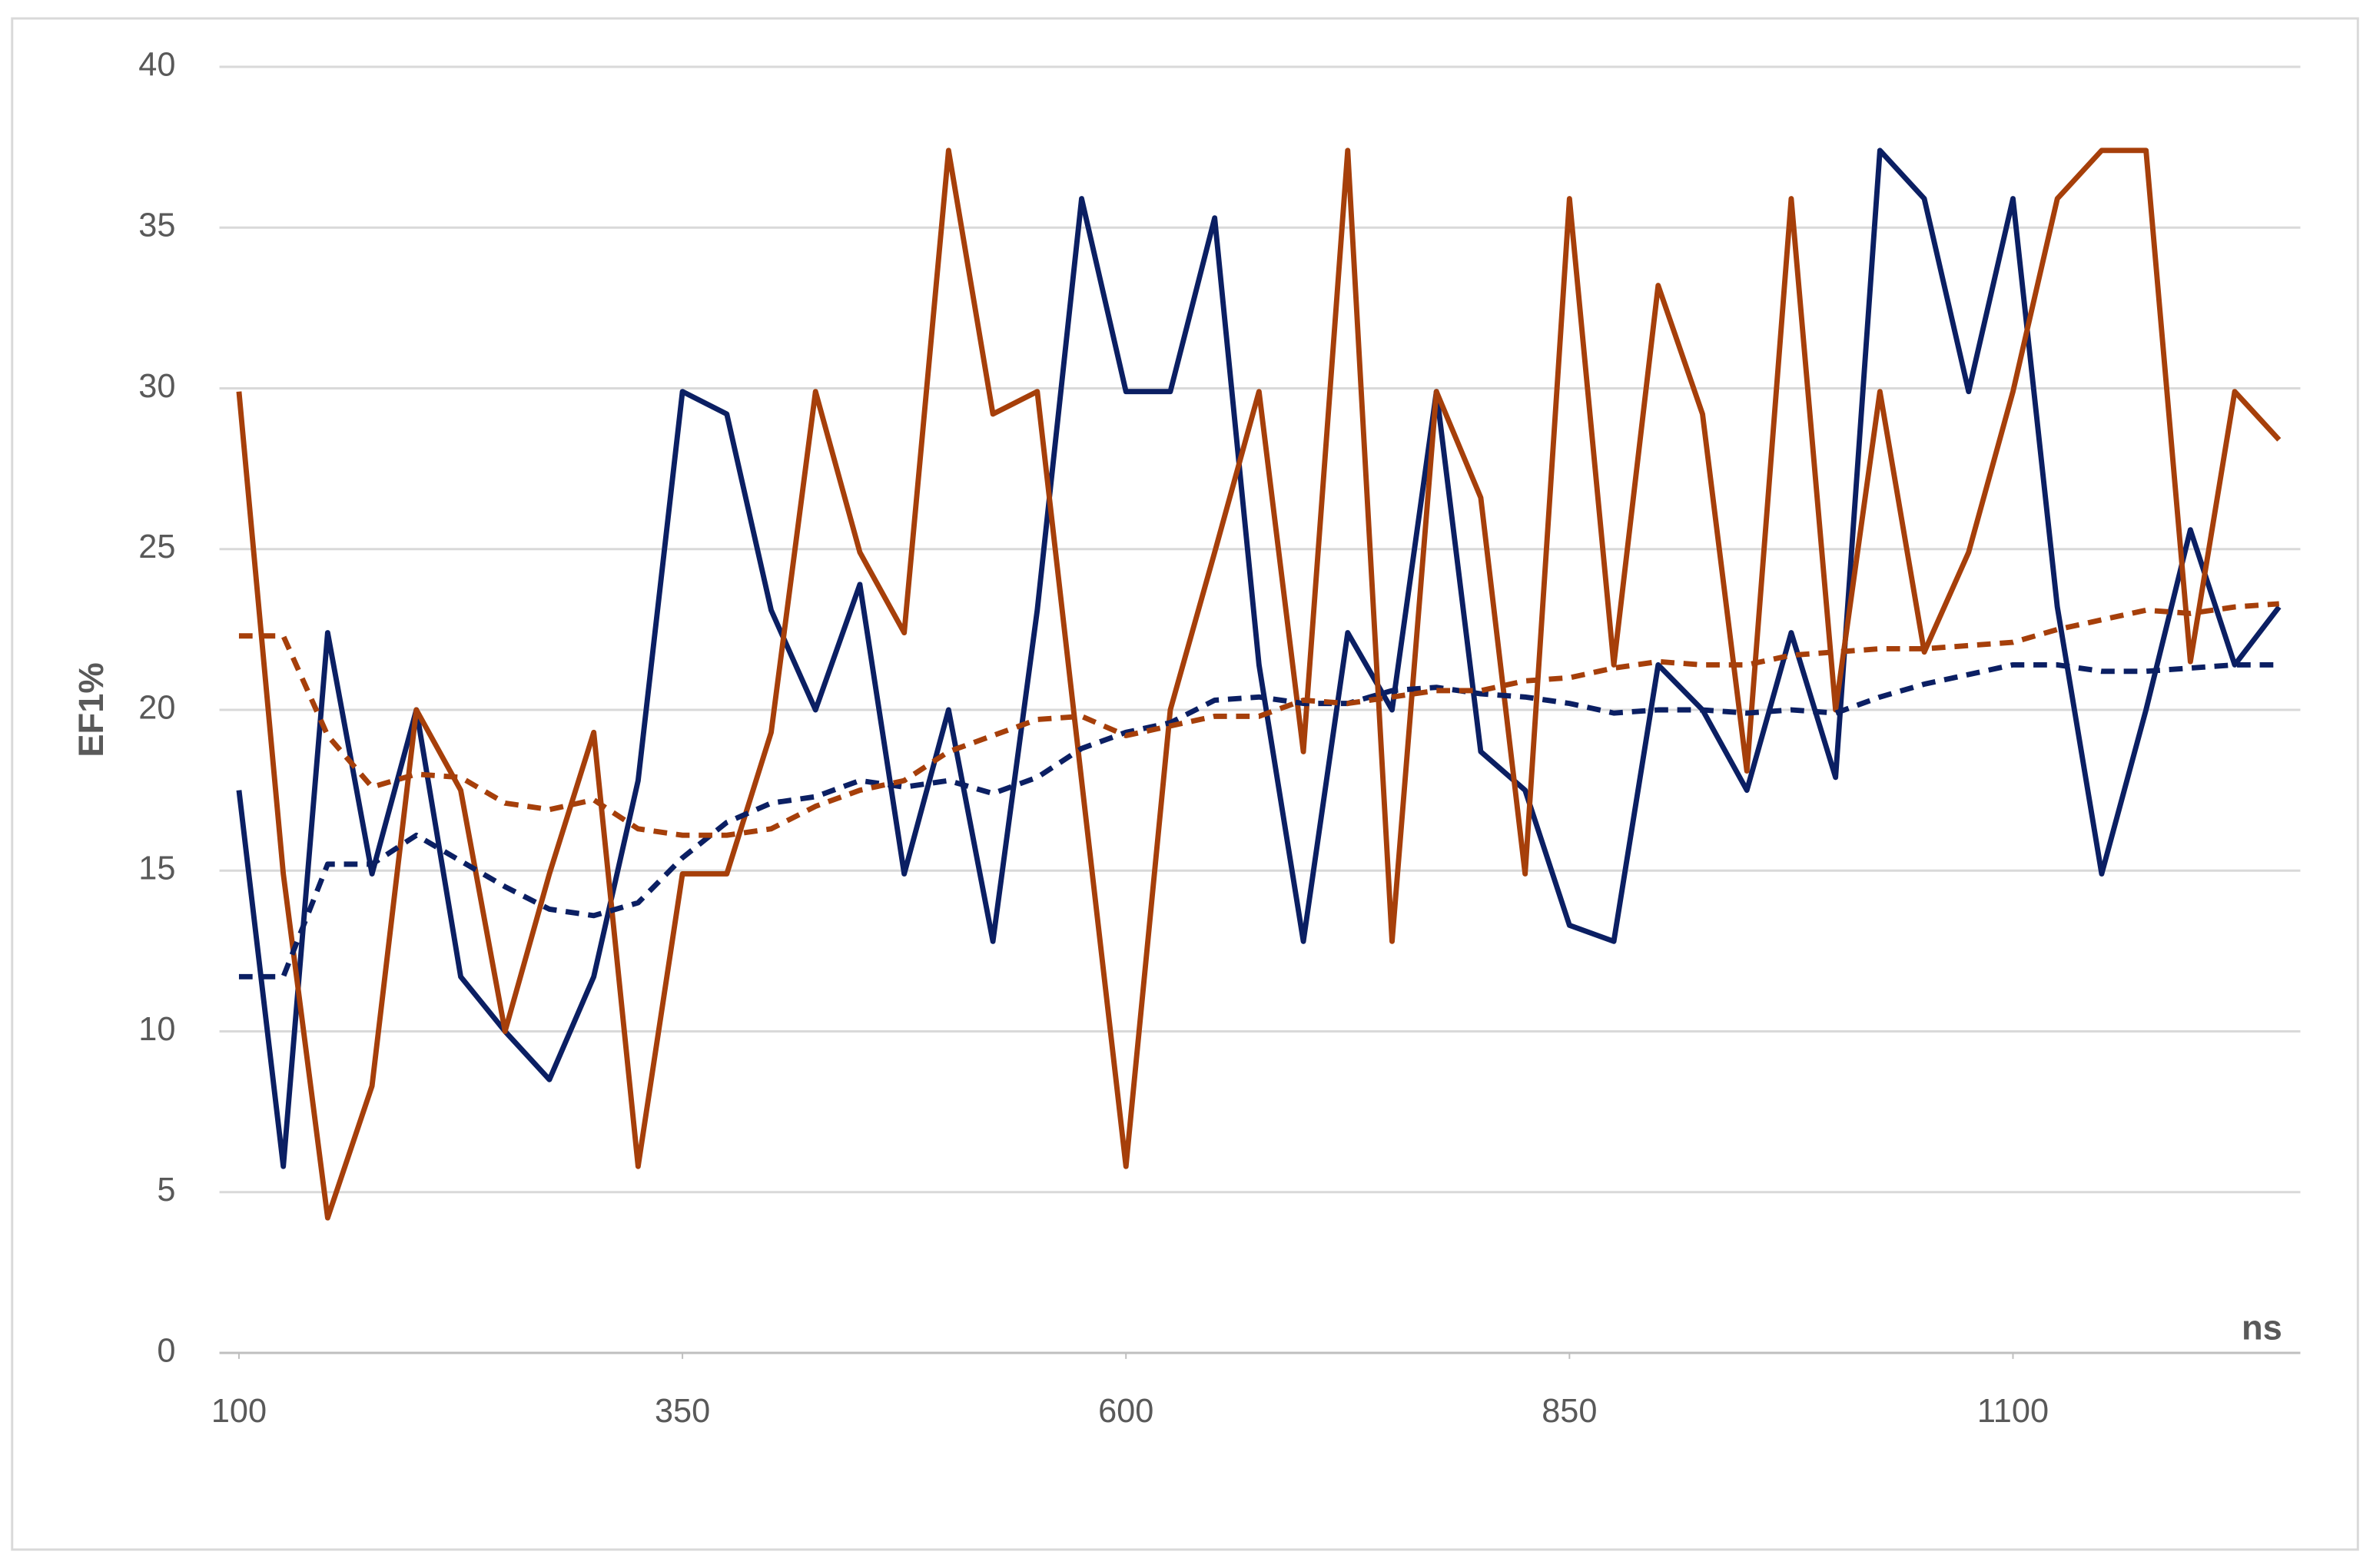 Image resolution: width=2373 pixels, height=1568 pixels. I want to click on trend-line, so click(1259, 719).